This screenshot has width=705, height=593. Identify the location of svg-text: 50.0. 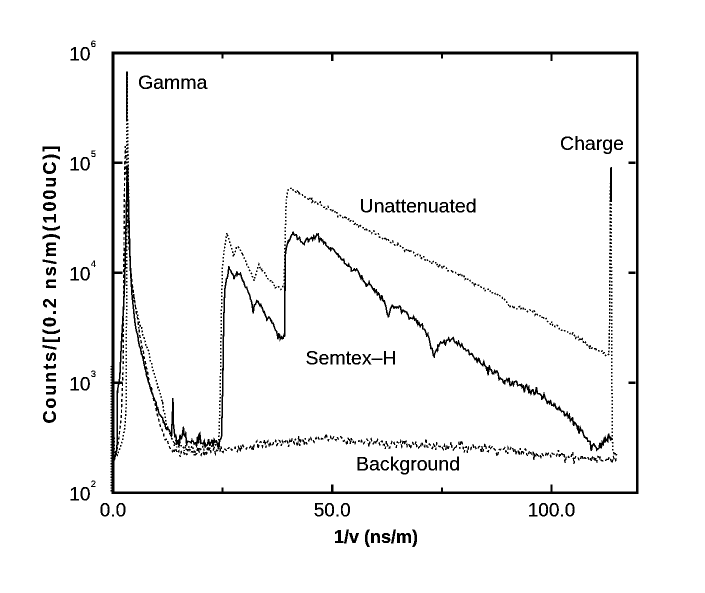
(332, 510).